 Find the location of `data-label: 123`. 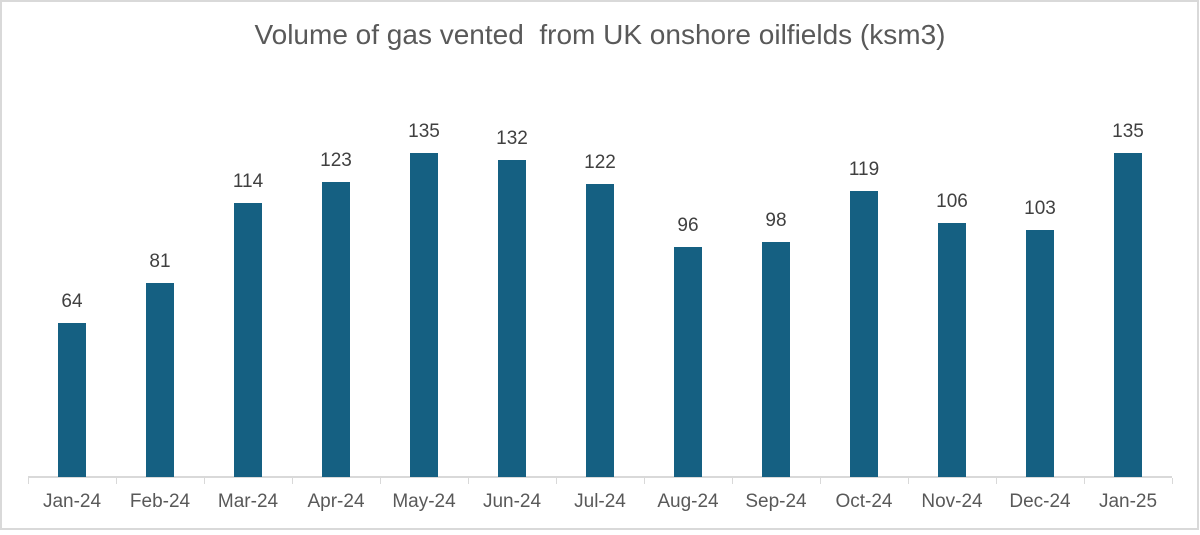

data-label: 123 is located at coordinates (336, 160).